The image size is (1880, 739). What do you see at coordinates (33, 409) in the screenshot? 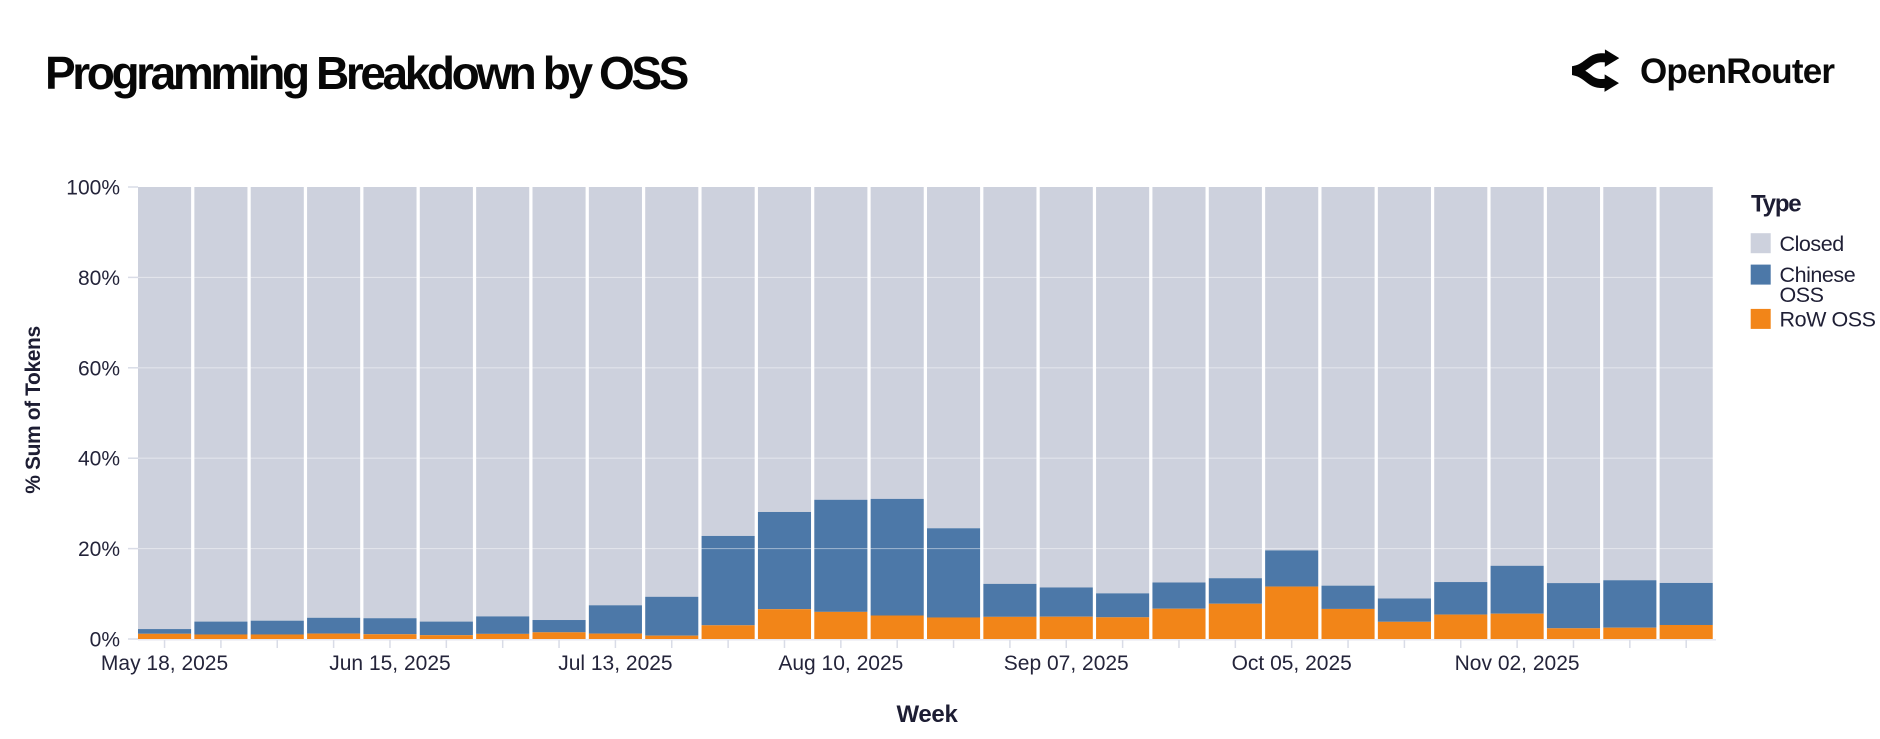
I see `svg-text: % Sum of Tokens` at bounding box center [33, 409].